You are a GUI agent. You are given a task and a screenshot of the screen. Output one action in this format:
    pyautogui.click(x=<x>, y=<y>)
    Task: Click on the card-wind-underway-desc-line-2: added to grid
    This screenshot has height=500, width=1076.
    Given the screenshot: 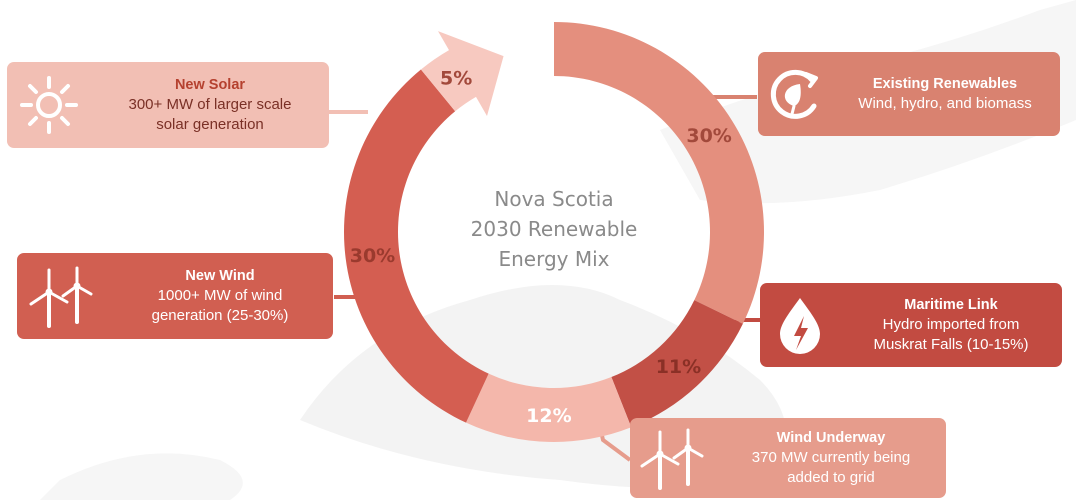 What is the action you would take?
    pyautogui.click(x=831, y=477)
    